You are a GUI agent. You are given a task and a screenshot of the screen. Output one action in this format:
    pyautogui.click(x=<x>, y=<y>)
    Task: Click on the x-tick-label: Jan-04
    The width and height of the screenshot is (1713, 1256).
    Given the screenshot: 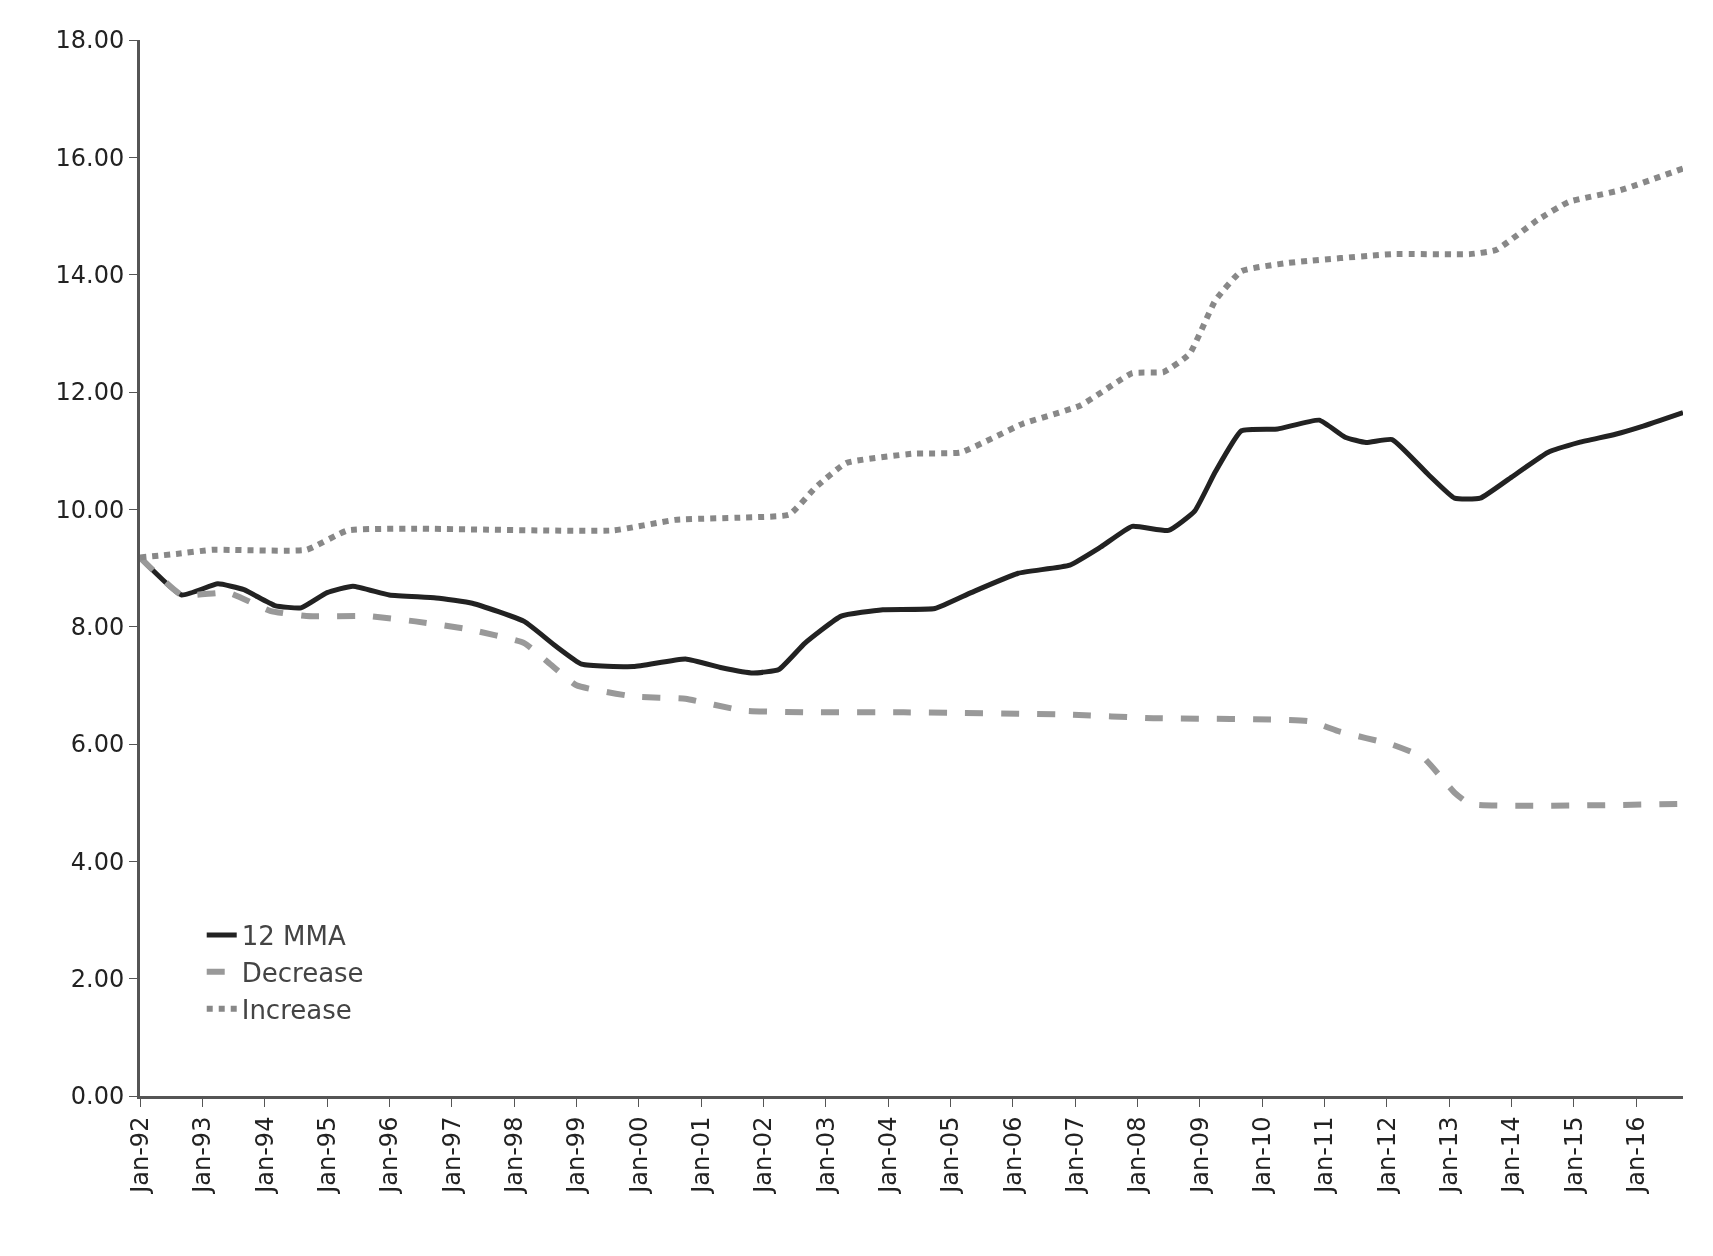 What is the action you would take?
    pyautogui.click(x=887, y=1155)
    